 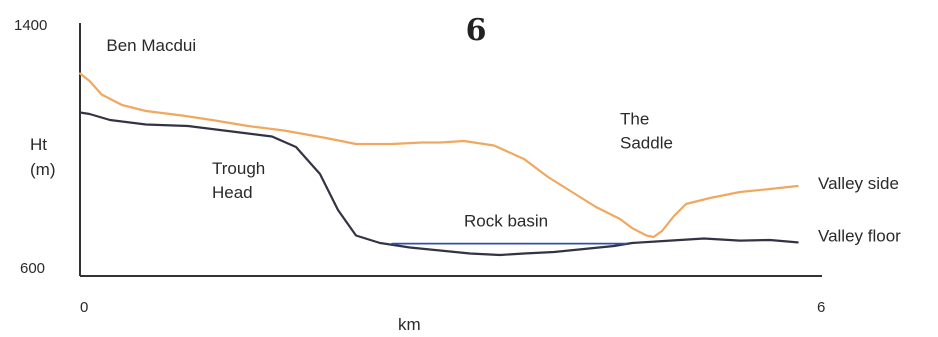 I want to click on y-tick-label-600: 600, so click(x=32, y=268).